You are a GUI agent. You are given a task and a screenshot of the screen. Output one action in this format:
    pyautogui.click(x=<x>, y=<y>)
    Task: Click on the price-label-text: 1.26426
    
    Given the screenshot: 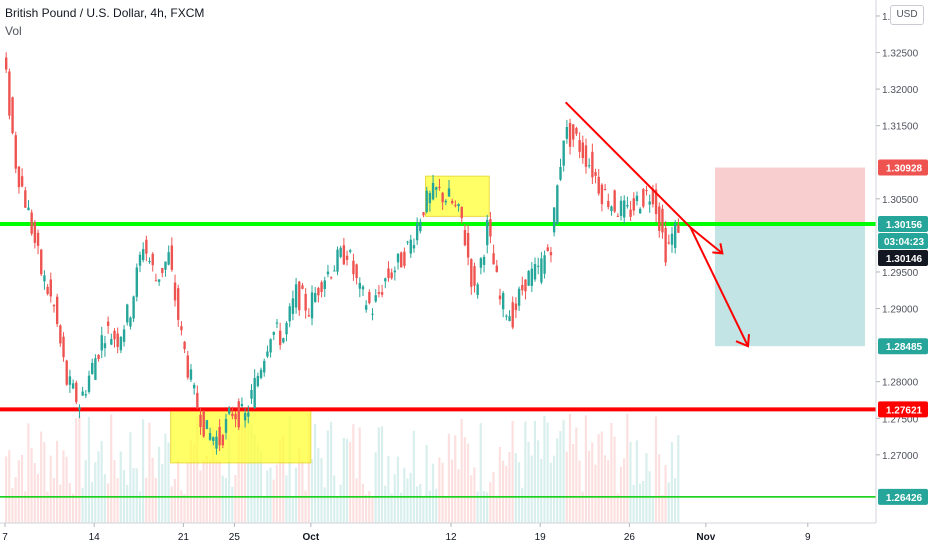 What is the action you would take?
    pyautogui.click(x=904, y=498)
    